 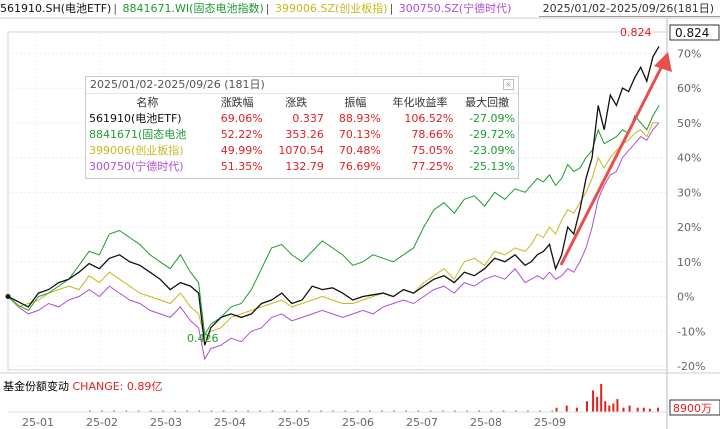 I want to click on date-range-selector: 2025/01/02-2025/09/26(181日), so click(x=629, y=9).